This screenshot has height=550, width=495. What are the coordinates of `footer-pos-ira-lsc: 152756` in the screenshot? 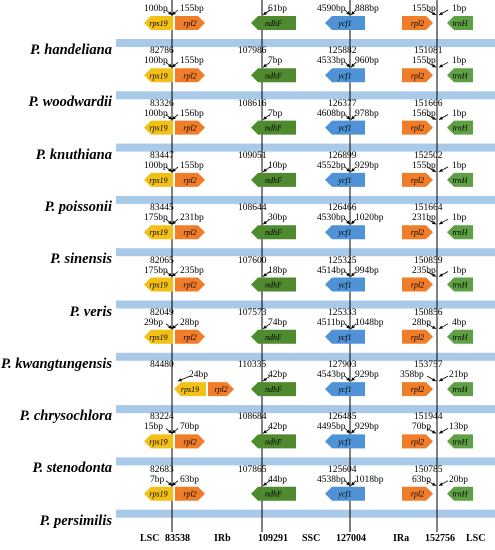 It's located at (440, 538).